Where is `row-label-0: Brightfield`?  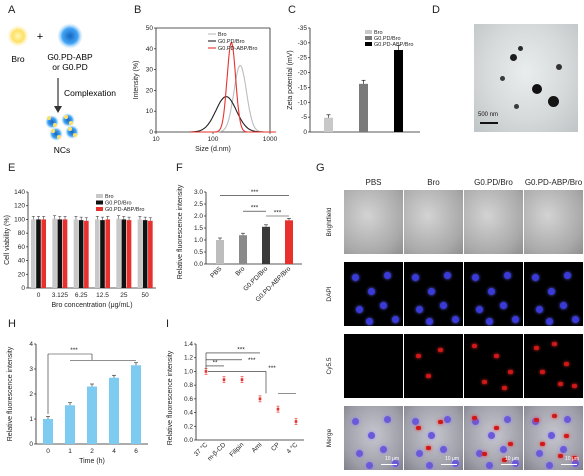
row-label-0: Brightfield is located at coordinates (329, 222).